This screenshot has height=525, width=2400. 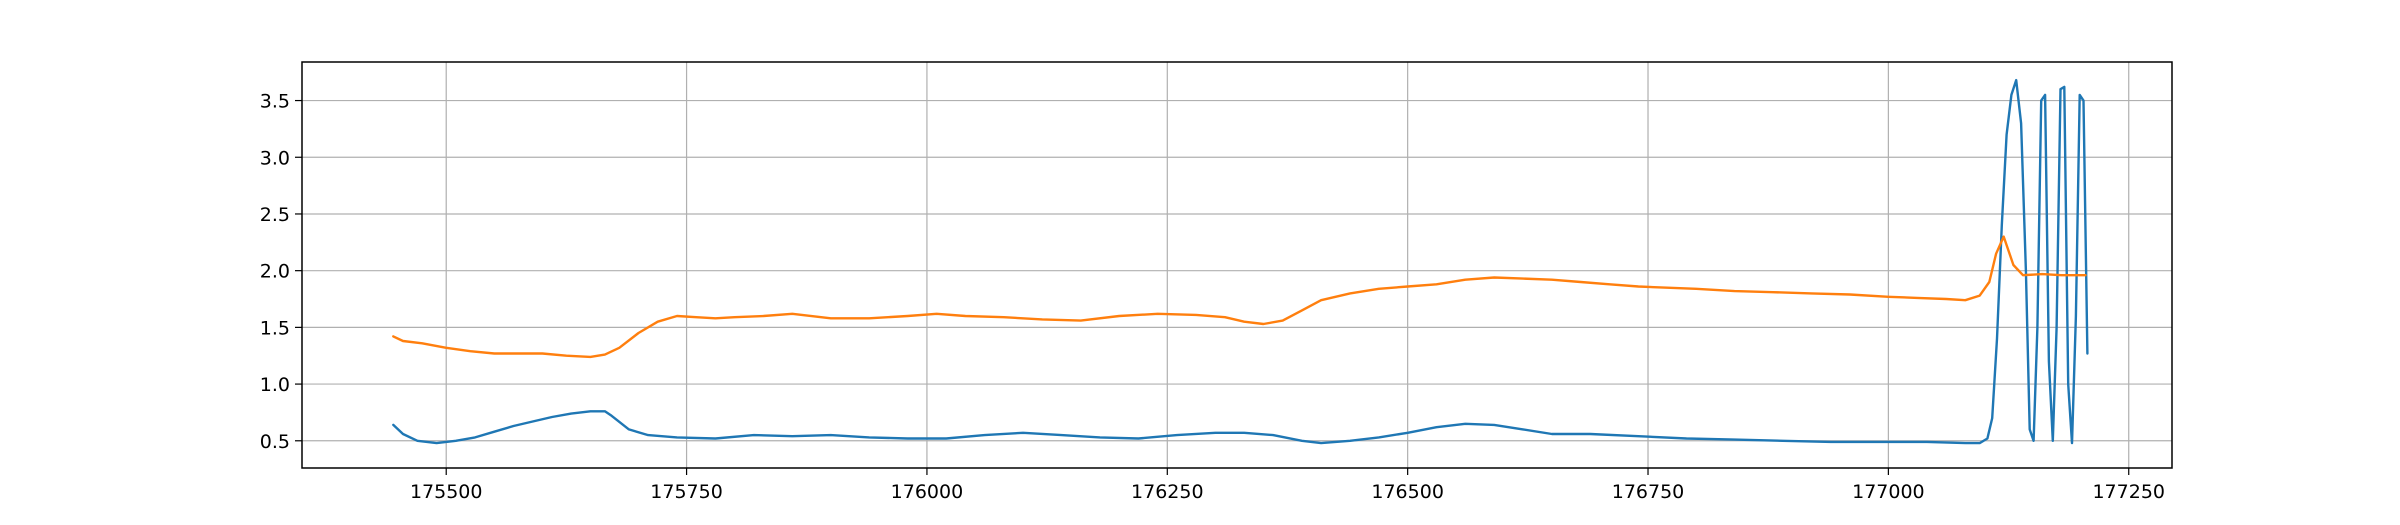 What do you see at coordinates (1167, 492) in the screenshot?
I see `x-tick-label: 176250` at bounding box center [1167, 492].